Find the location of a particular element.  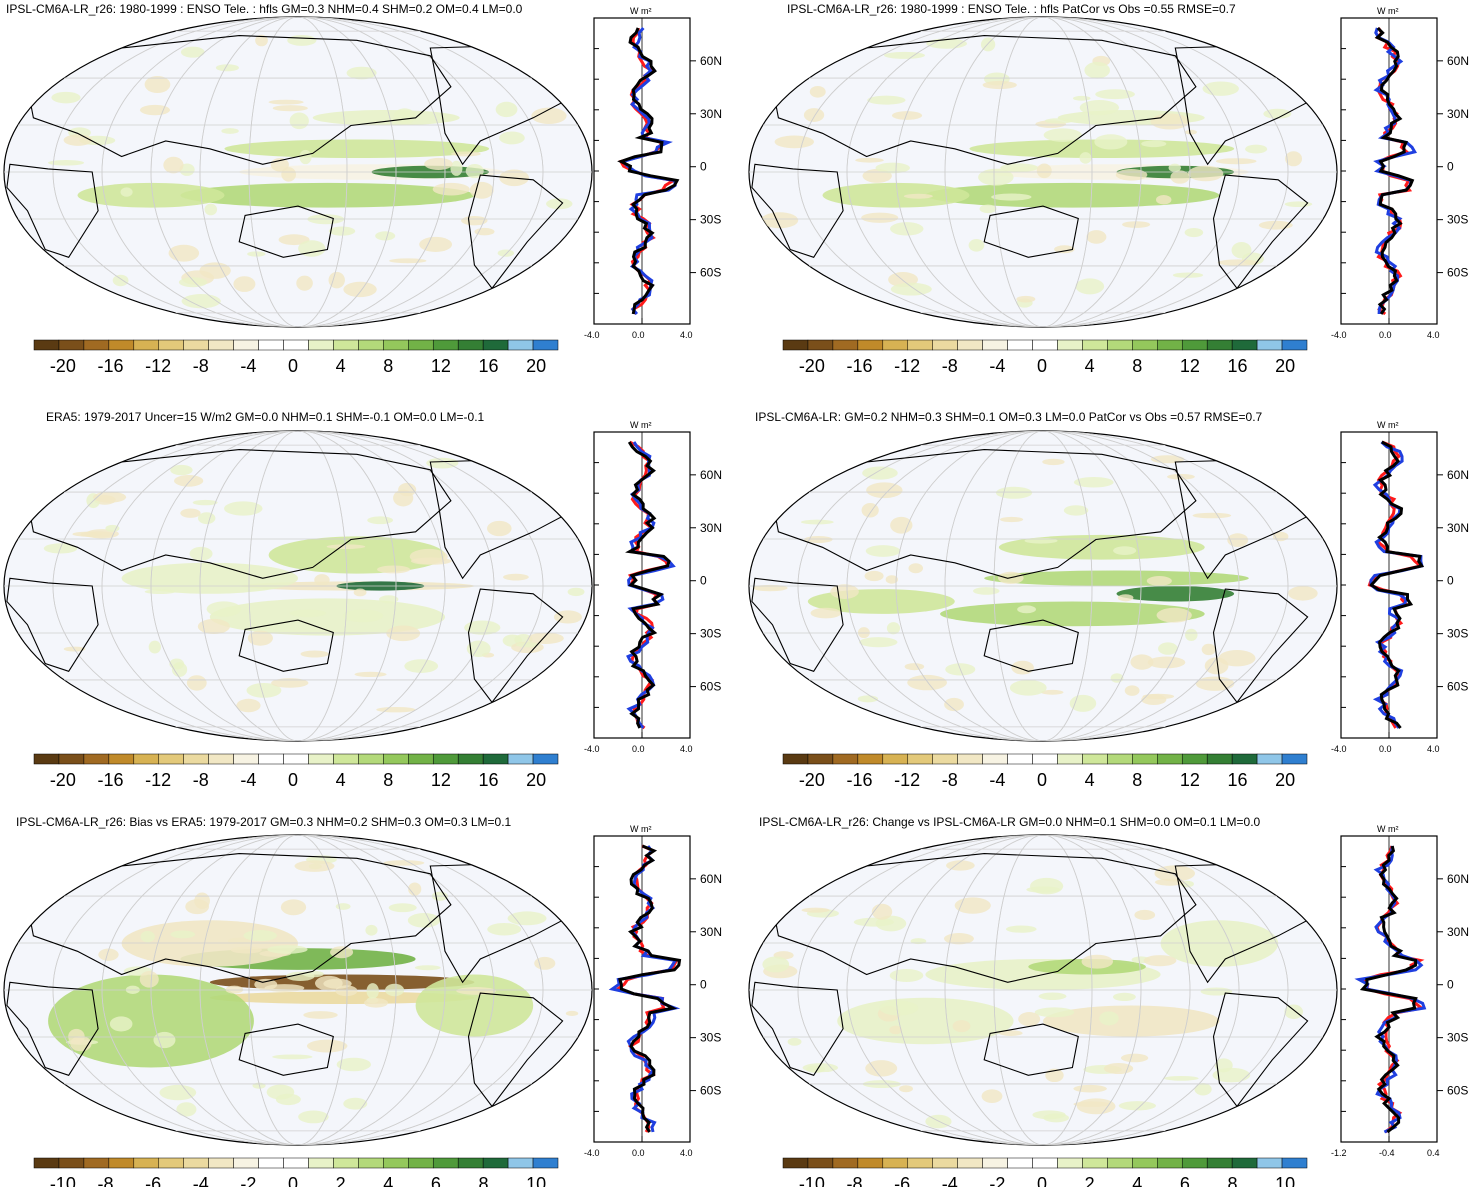

x-tick-label: 0.0 is located at coordinates (638, 1153).